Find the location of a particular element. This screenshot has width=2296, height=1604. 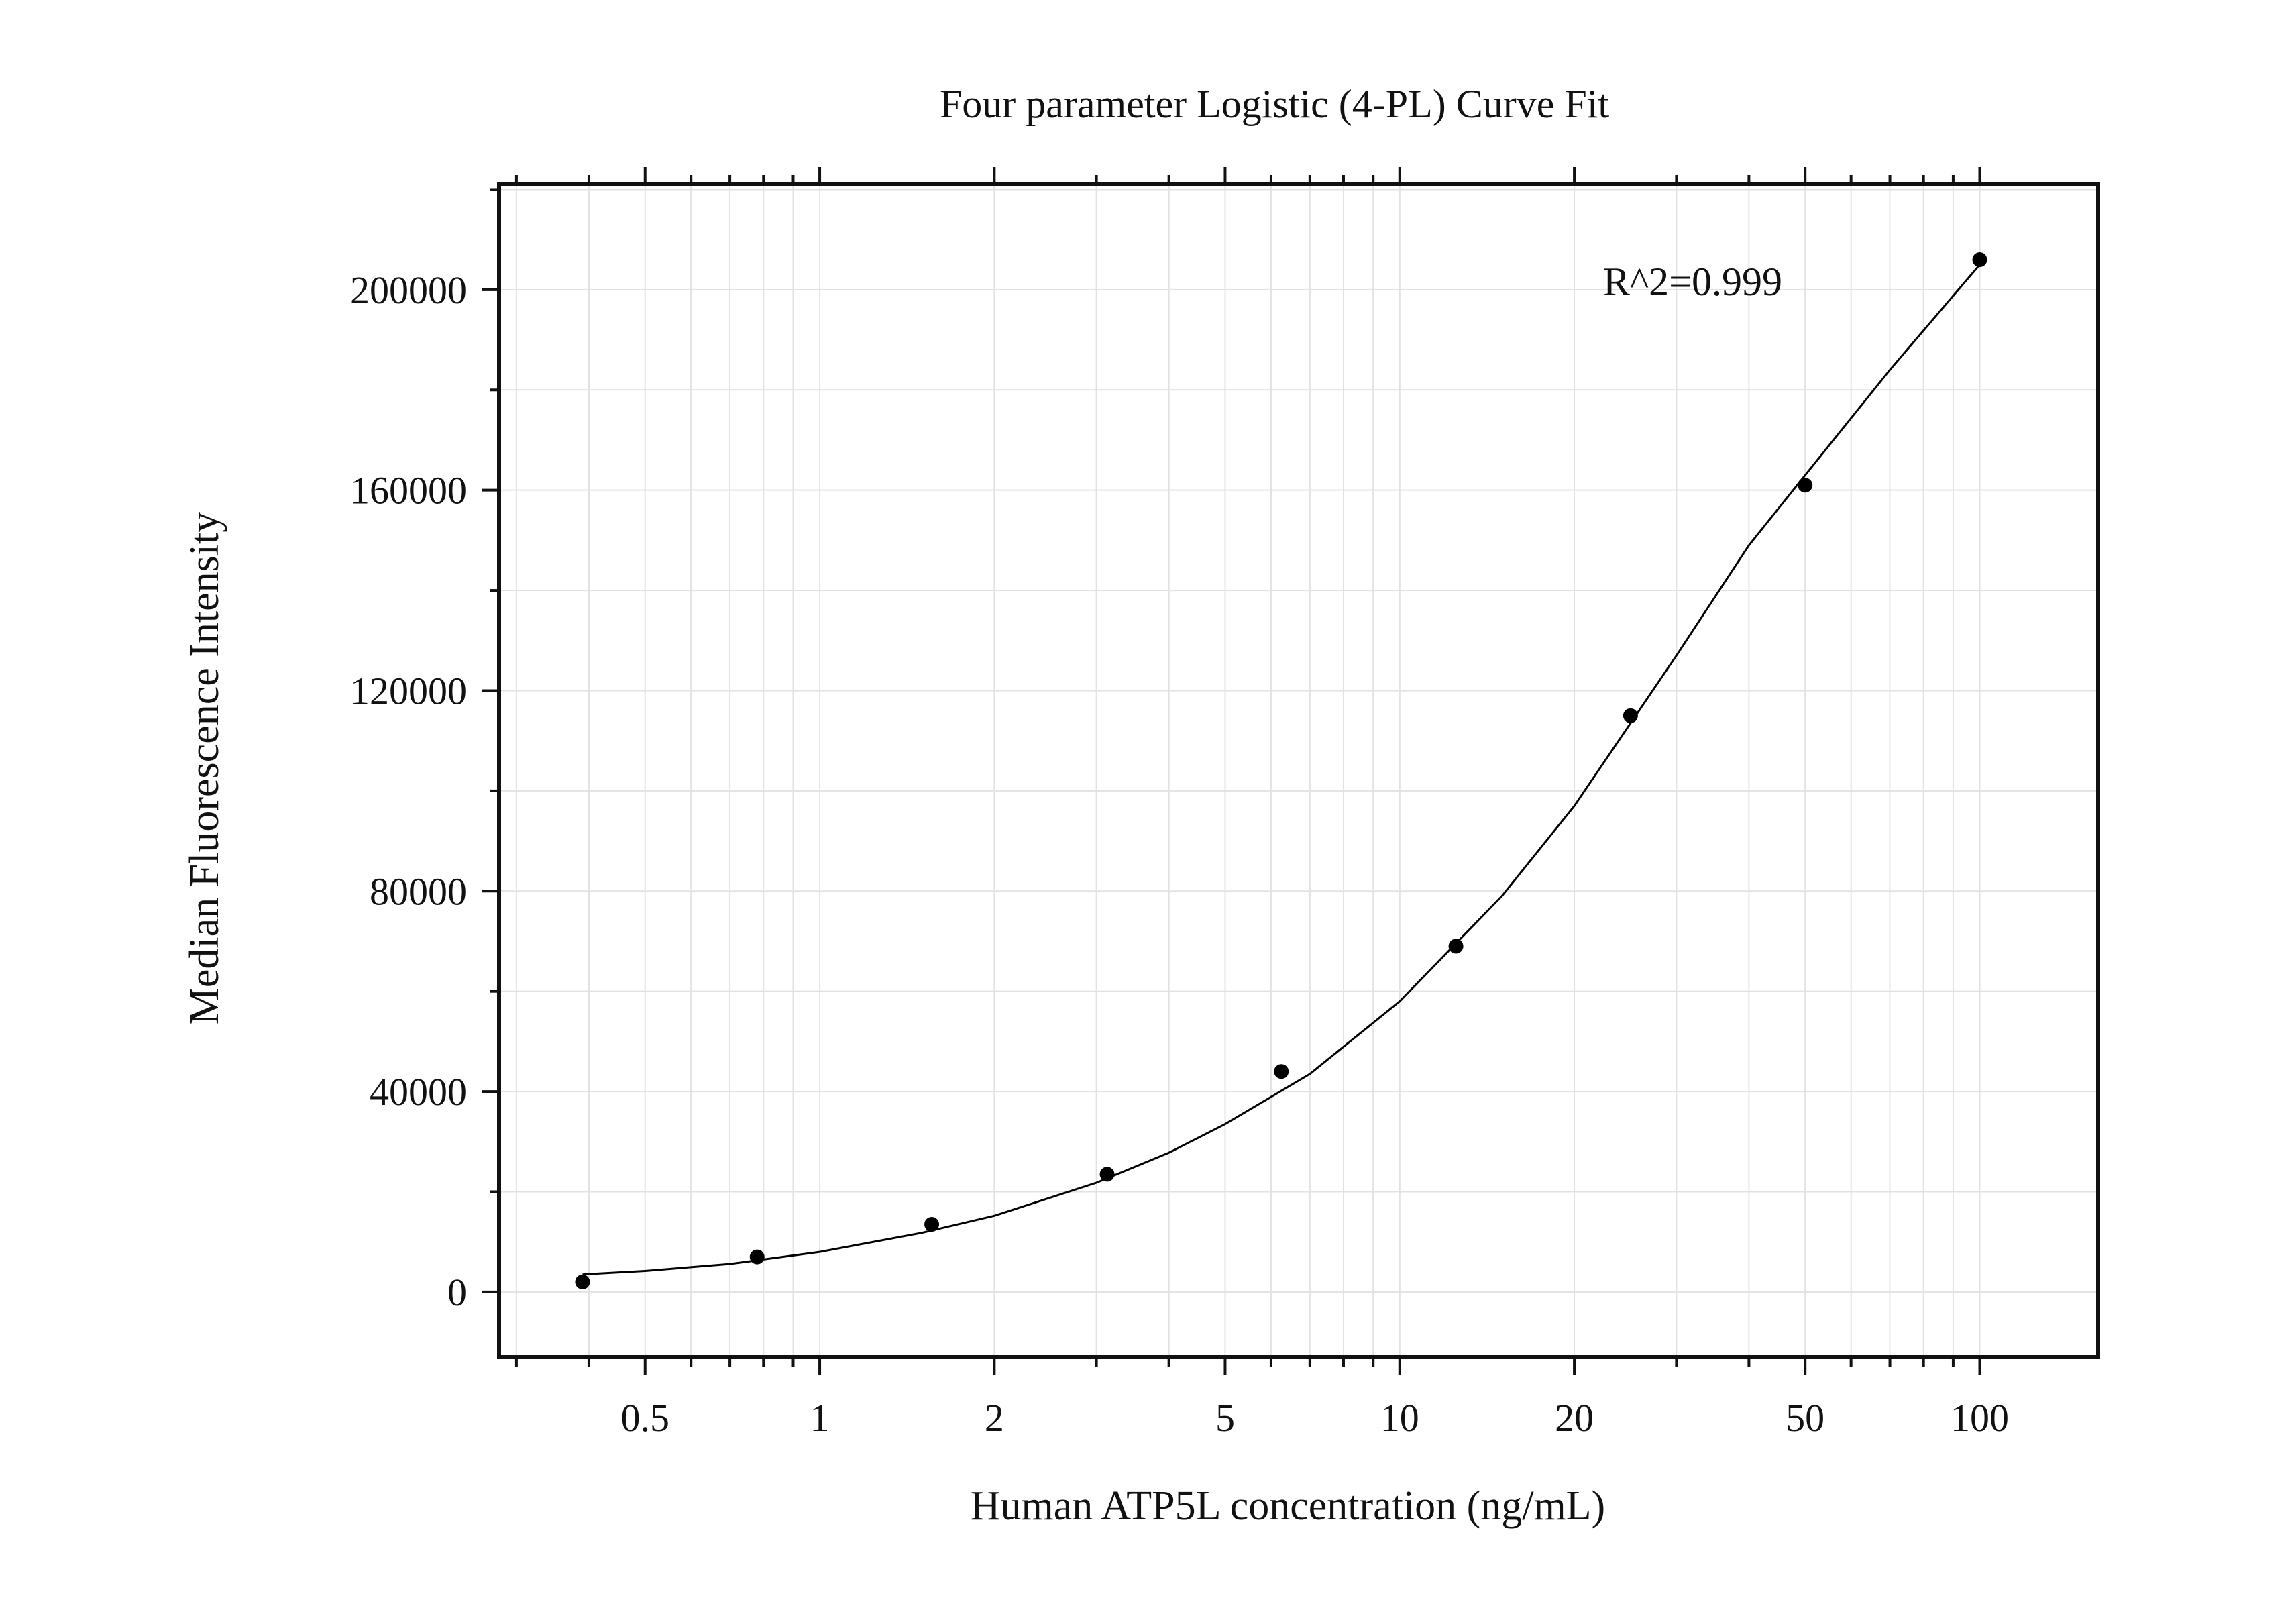

x-tick-label-6: 50 is located at coordinates (1805, 1418).